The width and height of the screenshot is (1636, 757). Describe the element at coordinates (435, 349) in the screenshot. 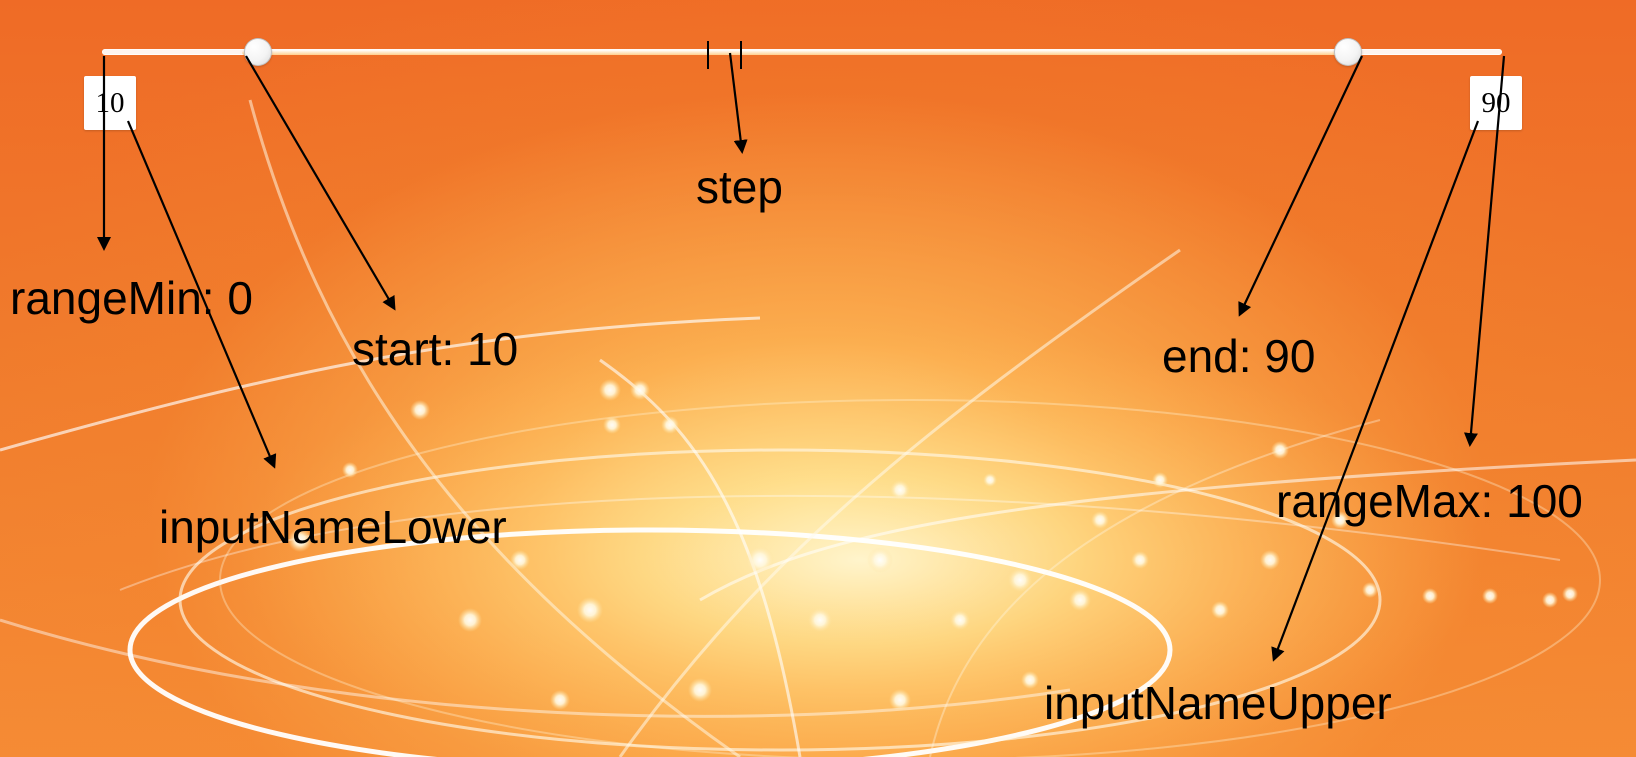

I see `start-label: start: 10` at that location.